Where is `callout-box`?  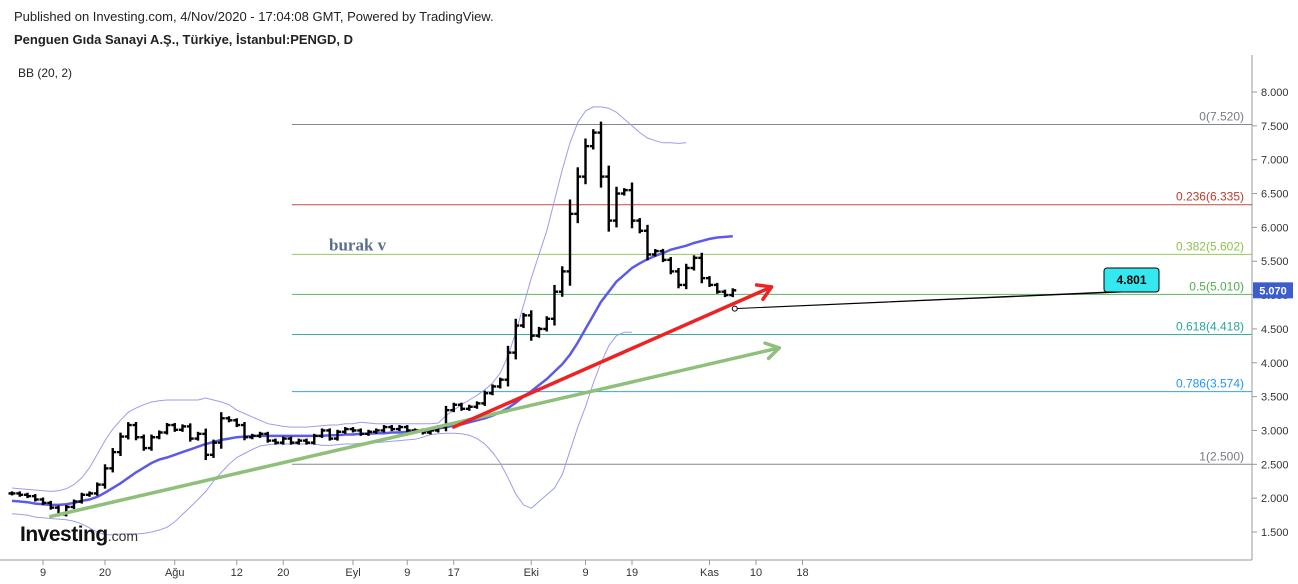 callout-box is located at coordinates (1131, 280).